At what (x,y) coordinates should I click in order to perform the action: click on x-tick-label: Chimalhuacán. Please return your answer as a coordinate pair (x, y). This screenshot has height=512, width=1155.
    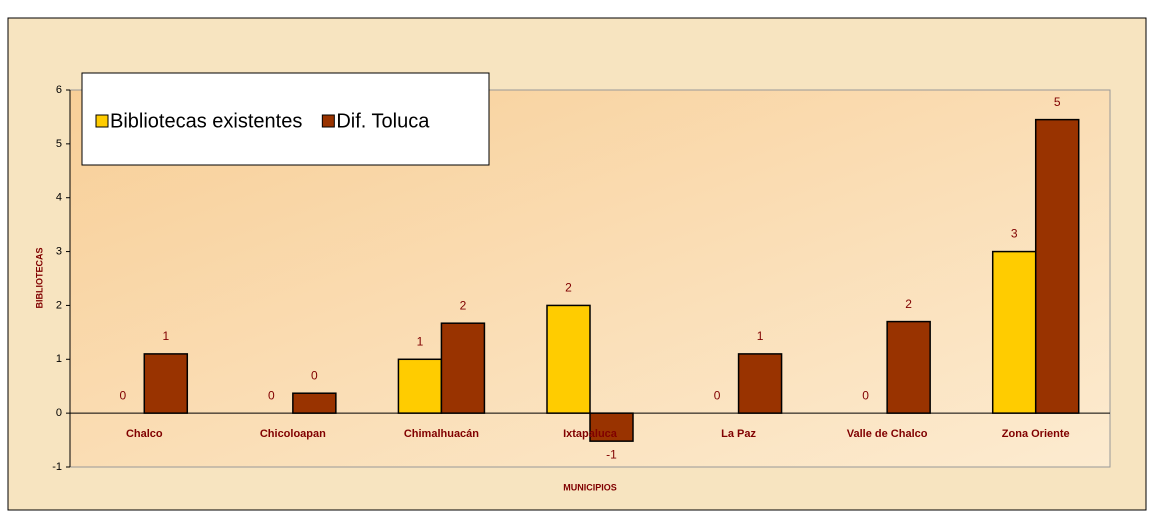
    Looking at the image, I should click on (441, 434).